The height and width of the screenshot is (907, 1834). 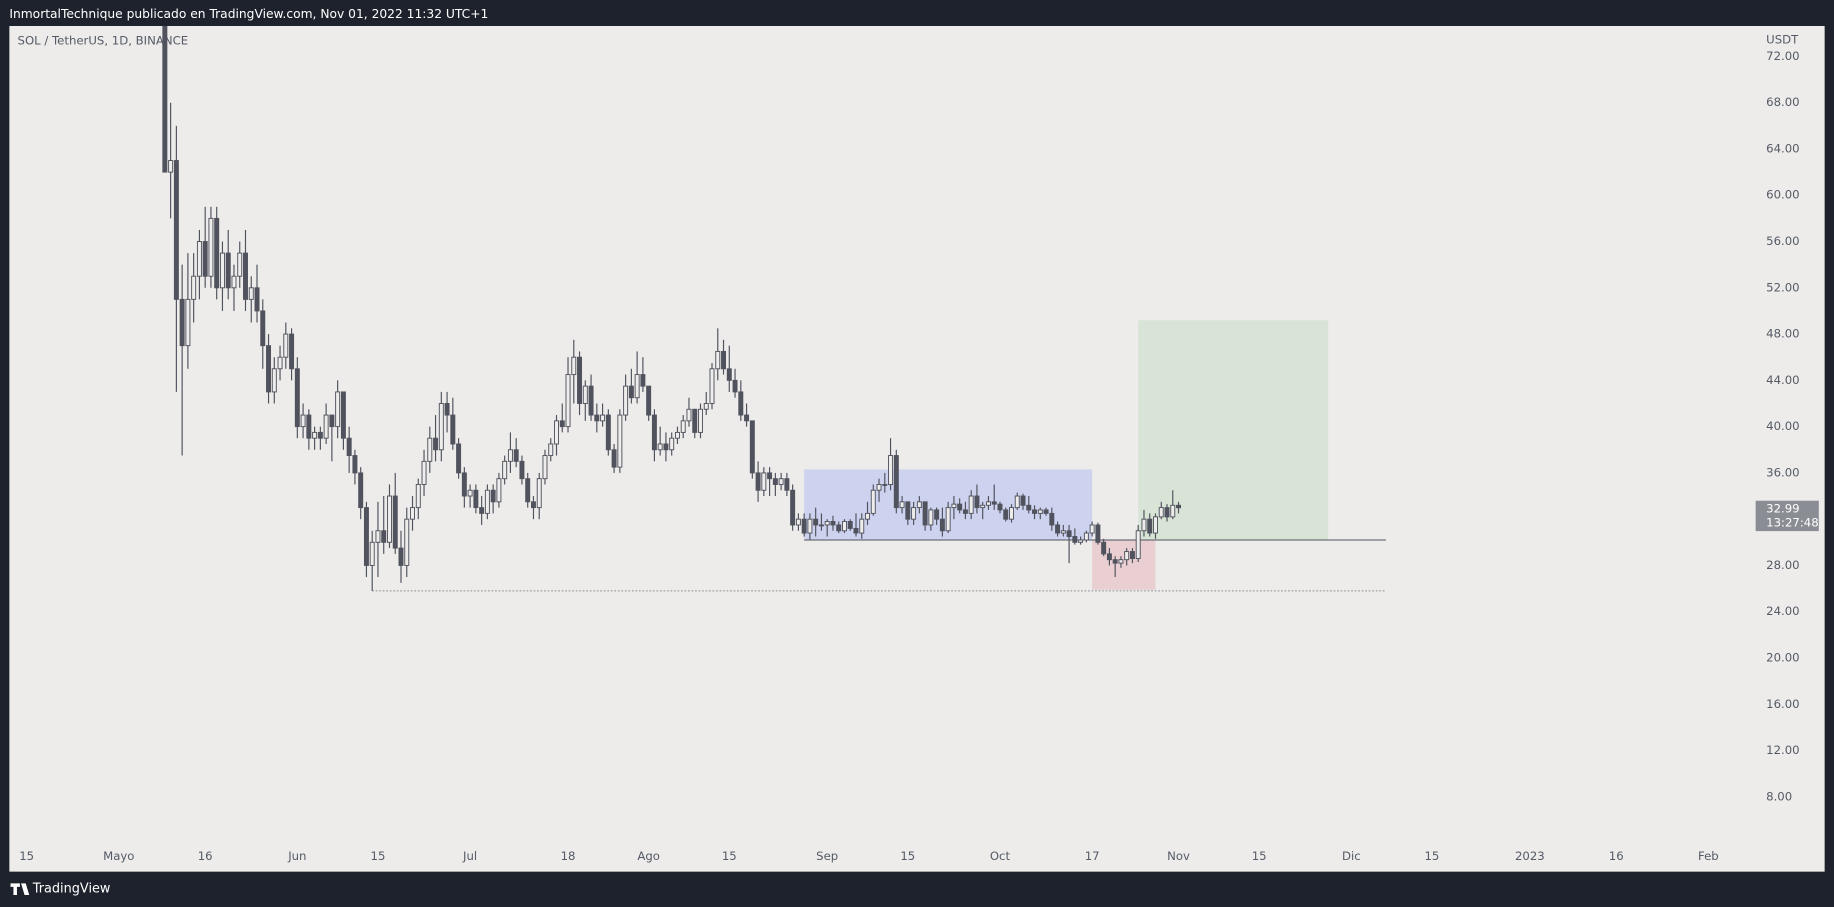 I want to click on x-tick-label: Jul, so click(x=469, y=856).